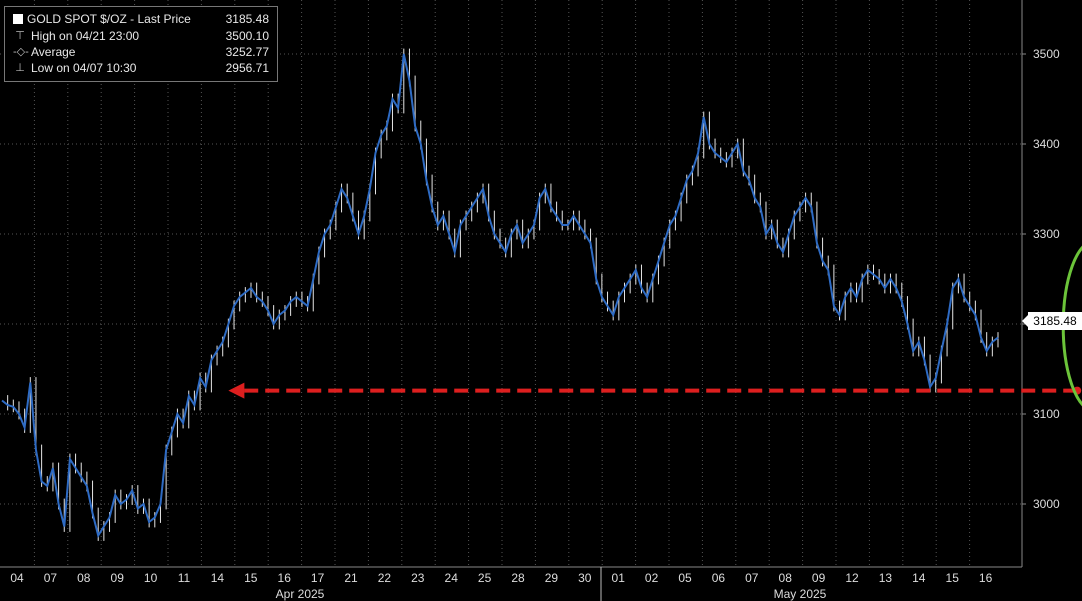  I want to click on x-tick-label: 10, so click(151, 578).